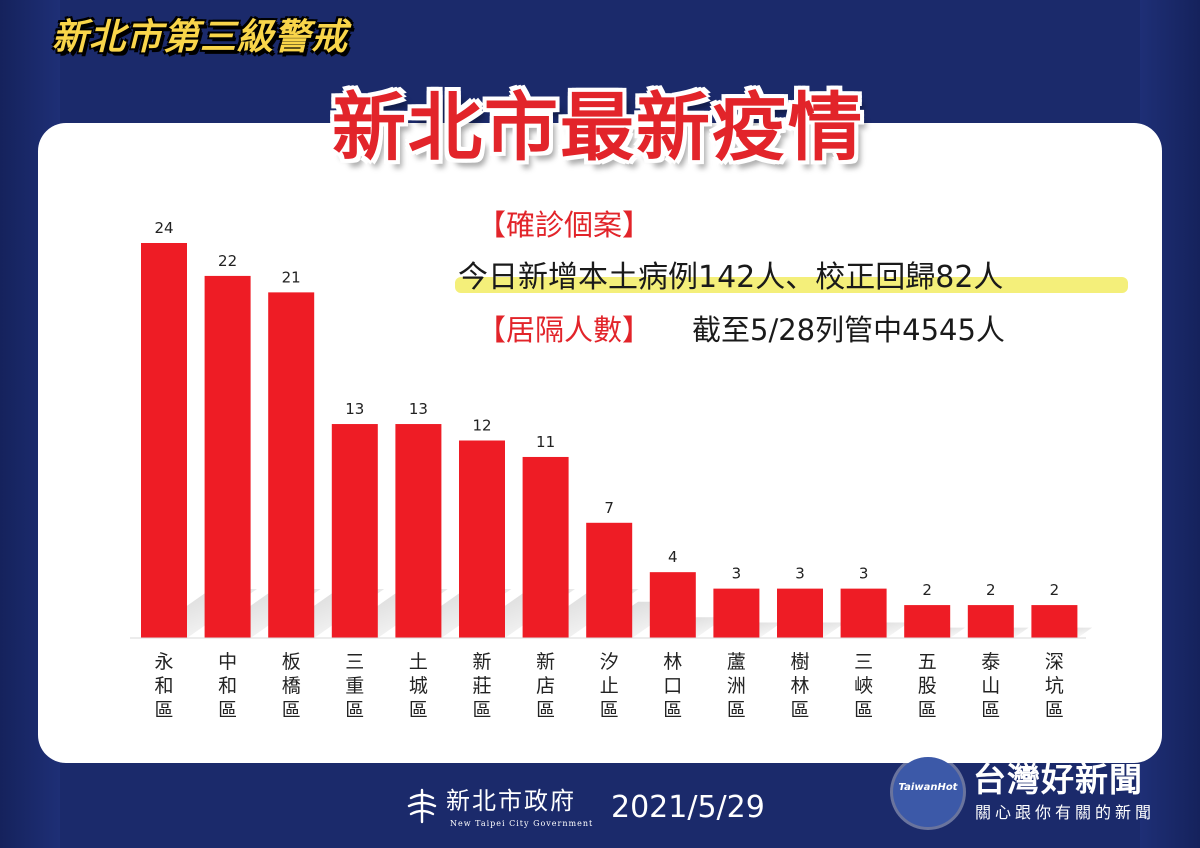 The image size is (1200, 848). What do you see at coordinates (848, 330) in the screenshot?
I see `isolation-count-text: 截至5/28列管中4545人` at bounding box center [848, 330].